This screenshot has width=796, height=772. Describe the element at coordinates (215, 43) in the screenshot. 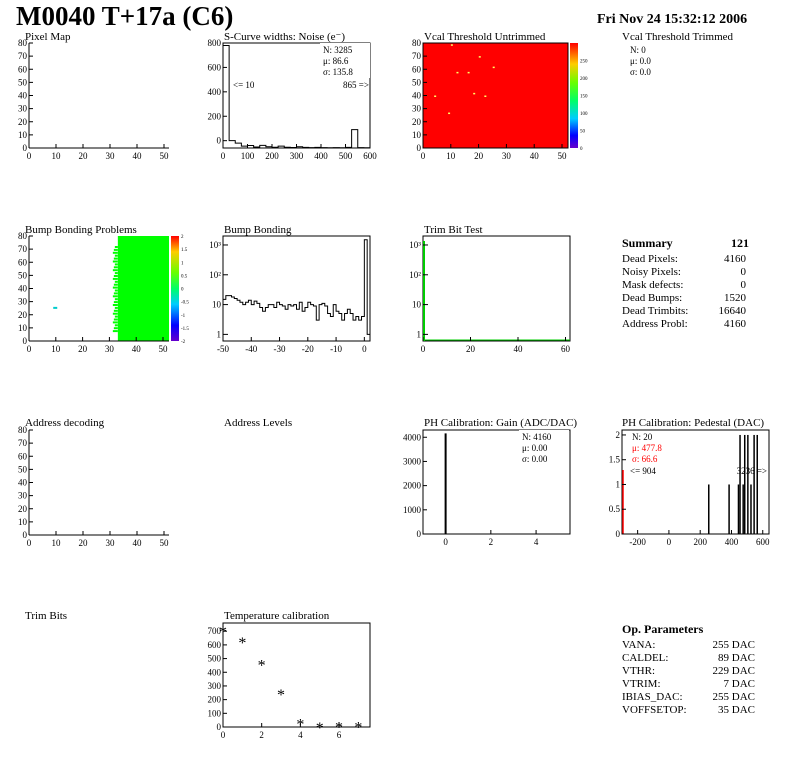

I see `y-tick-label: 800` at that location.